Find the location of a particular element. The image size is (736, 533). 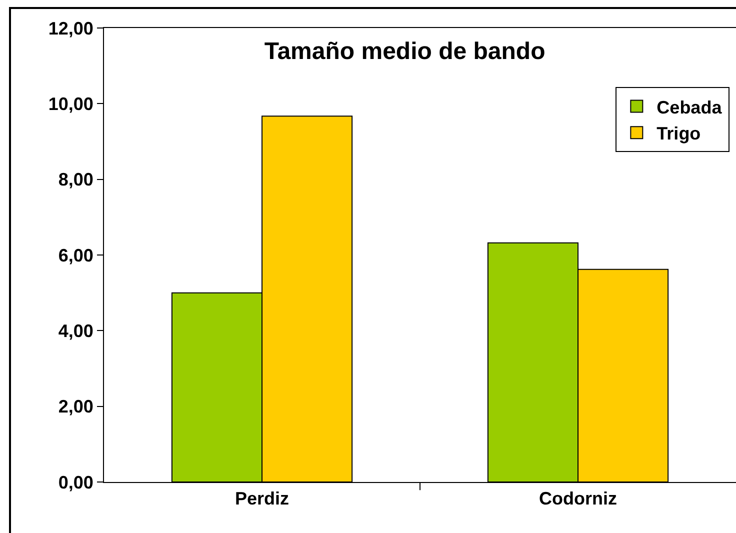

y-tick-label: 2,00 is located at coordinates (76, 406).